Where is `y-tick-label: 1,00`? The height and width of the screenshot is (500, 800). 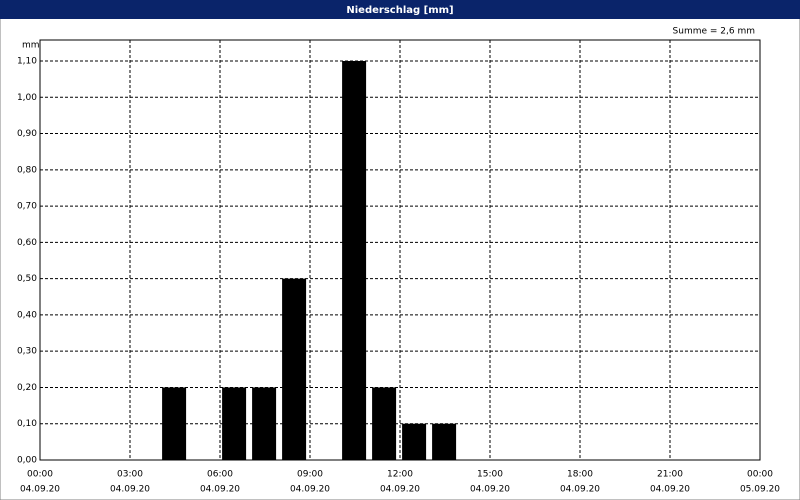 y-tick-label: 1,00 is located at coordinates (27, 98).